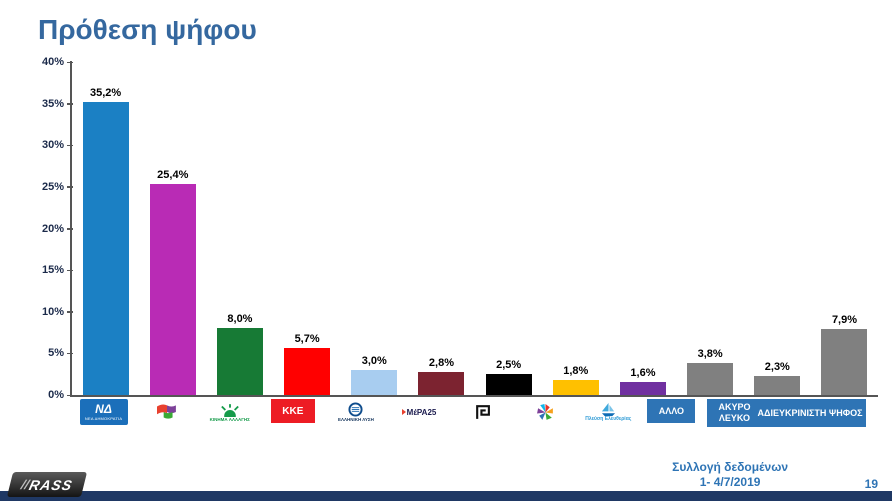  Describe the element at coordinates (229, 419) in the screenshot. I see `kinal-sub-label: ΚΙΝΗΜΑ ΑΛΛΑΓΗΣ` at that location.